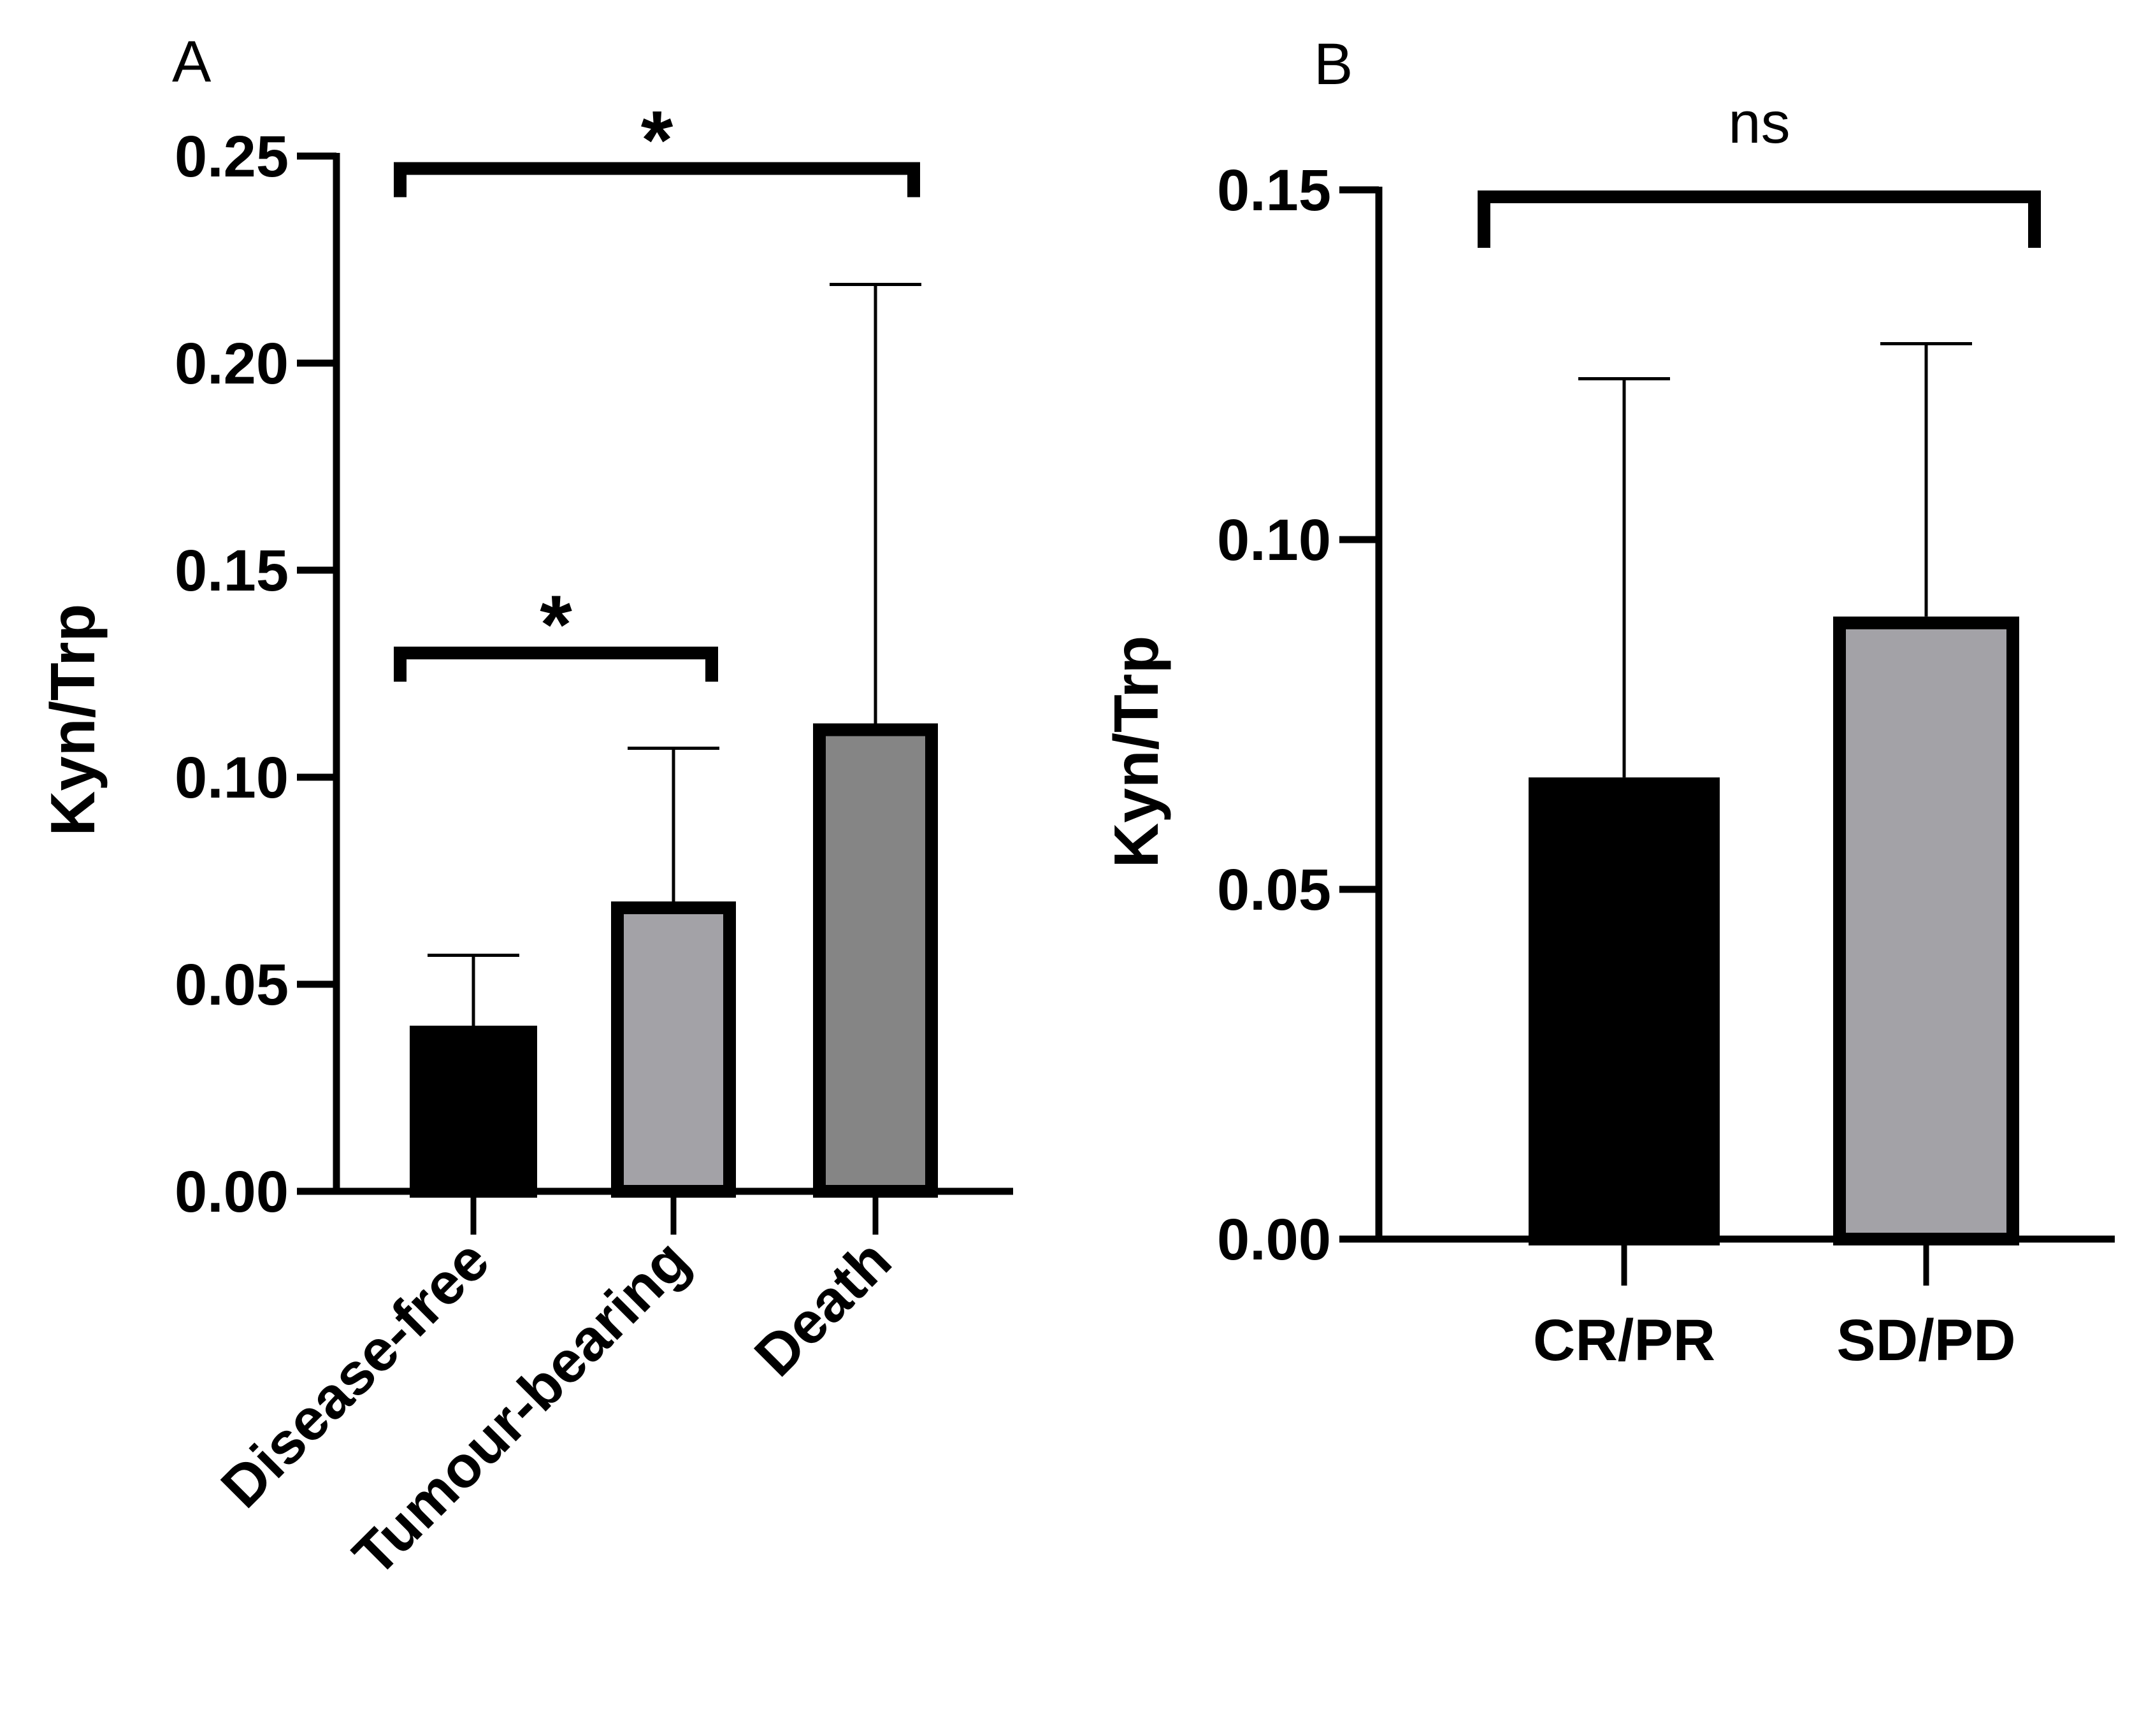 The height and width of the screenshot is (1736, 2146). I want to click on panel-b-significance-label: ns, so click(1759, 122).